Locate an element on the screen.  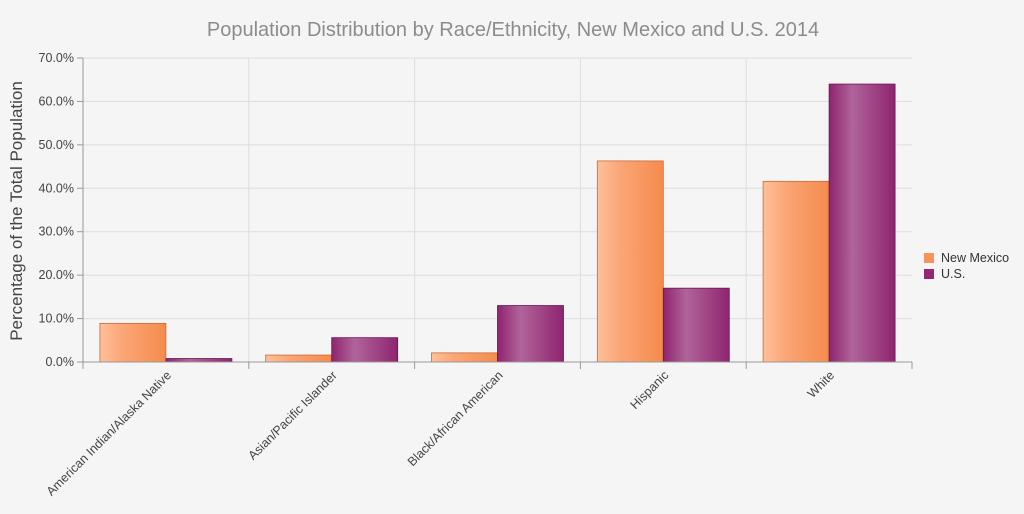
y-tick-label: 70.0% is located at coordinates (56, 58).